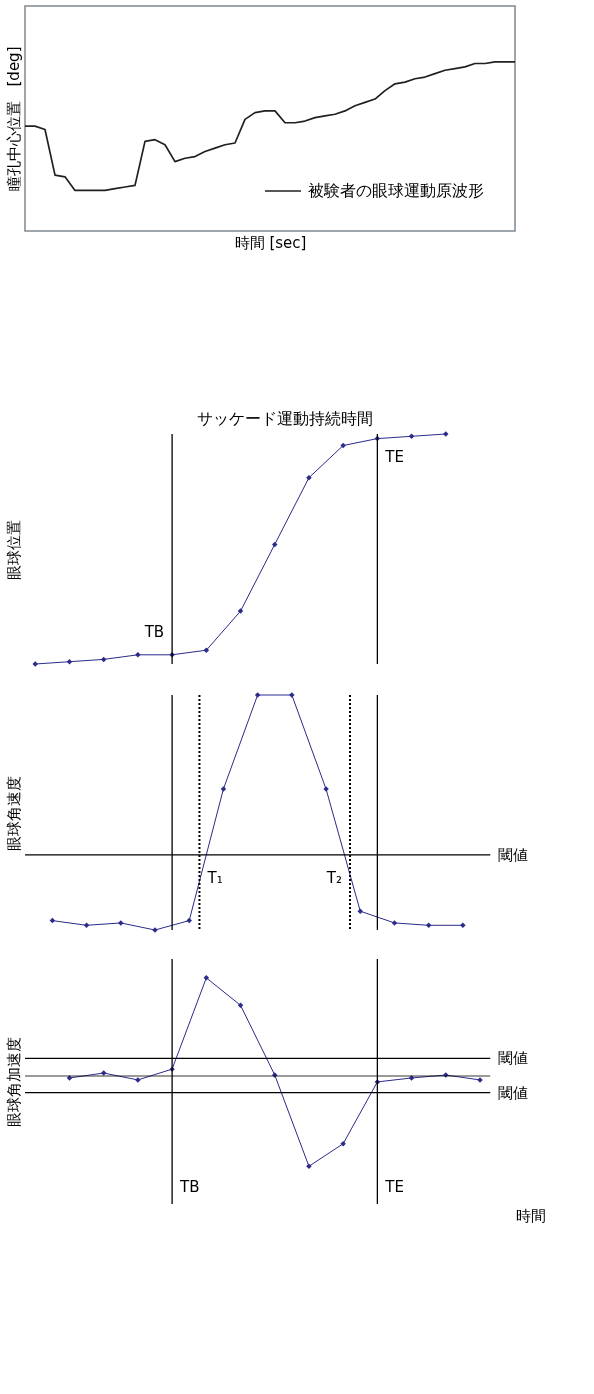 Image resolution: width=594 pixels, height=1394 pixels. I want to click on text: TE, so click(394, 1186).